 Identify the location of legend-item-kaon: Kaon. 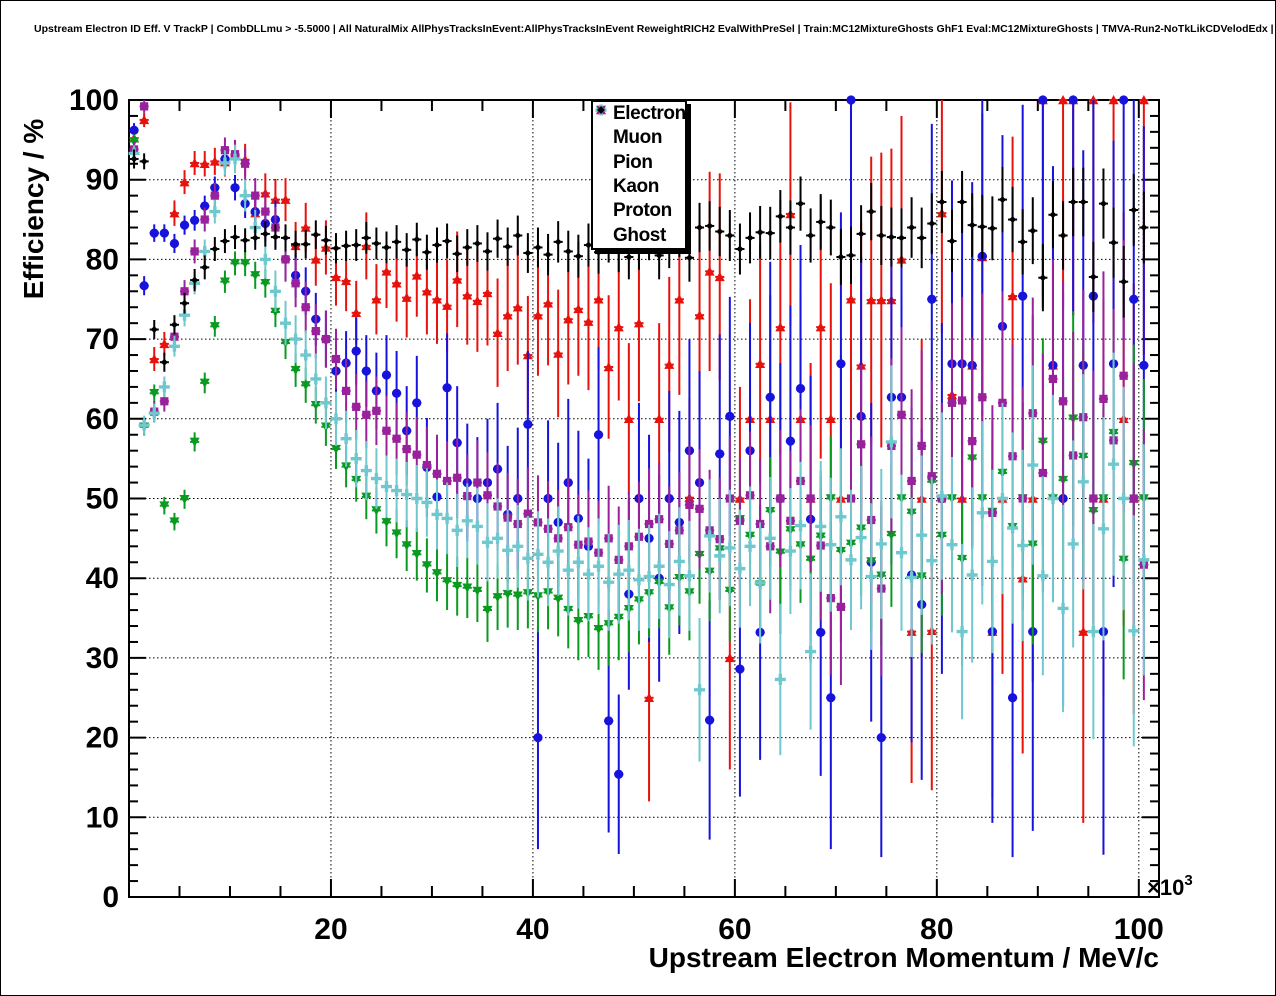
(639, 152).